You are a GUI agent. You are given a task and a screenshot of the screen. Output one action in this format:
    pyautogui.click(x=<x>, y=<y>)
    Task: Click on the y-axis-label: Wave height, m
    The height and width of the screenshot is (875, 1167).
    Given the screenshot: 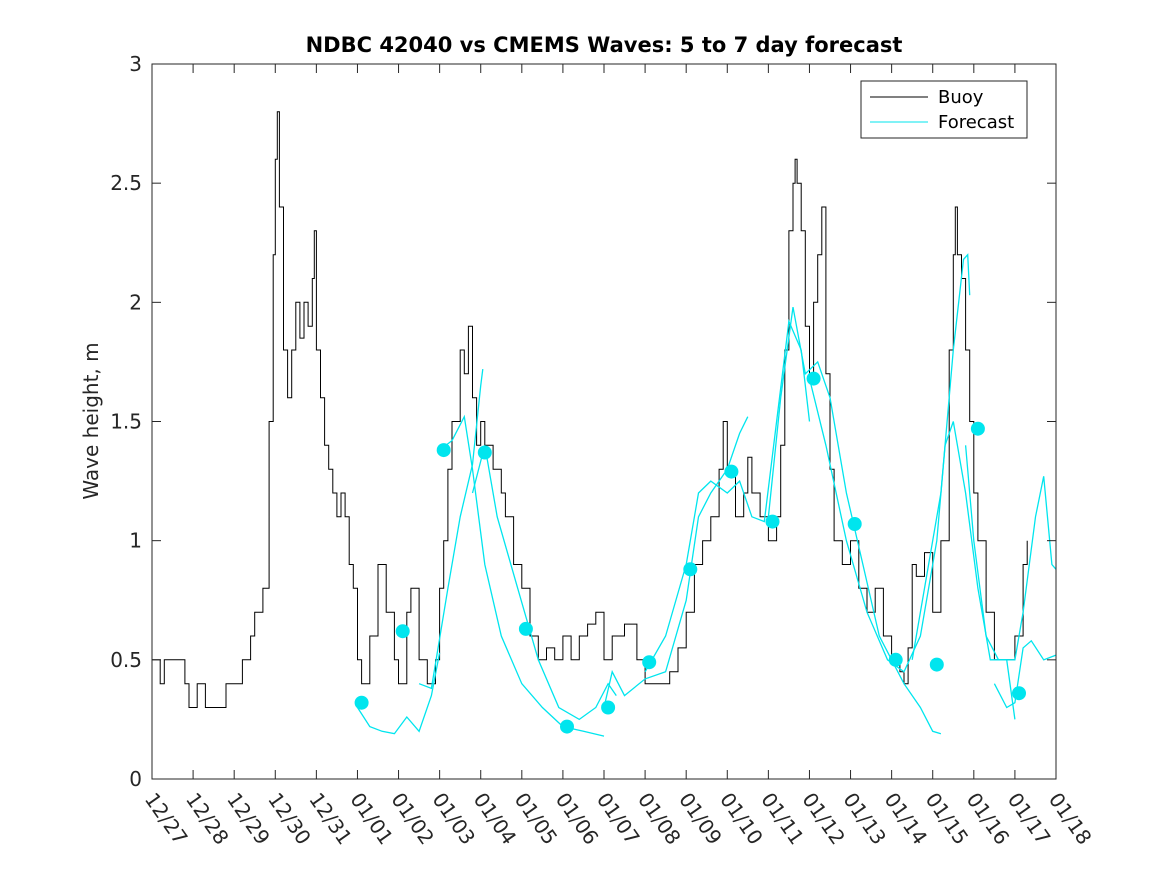 What is the action you would take?
    pyautogui.click(x=91, y=420)
    